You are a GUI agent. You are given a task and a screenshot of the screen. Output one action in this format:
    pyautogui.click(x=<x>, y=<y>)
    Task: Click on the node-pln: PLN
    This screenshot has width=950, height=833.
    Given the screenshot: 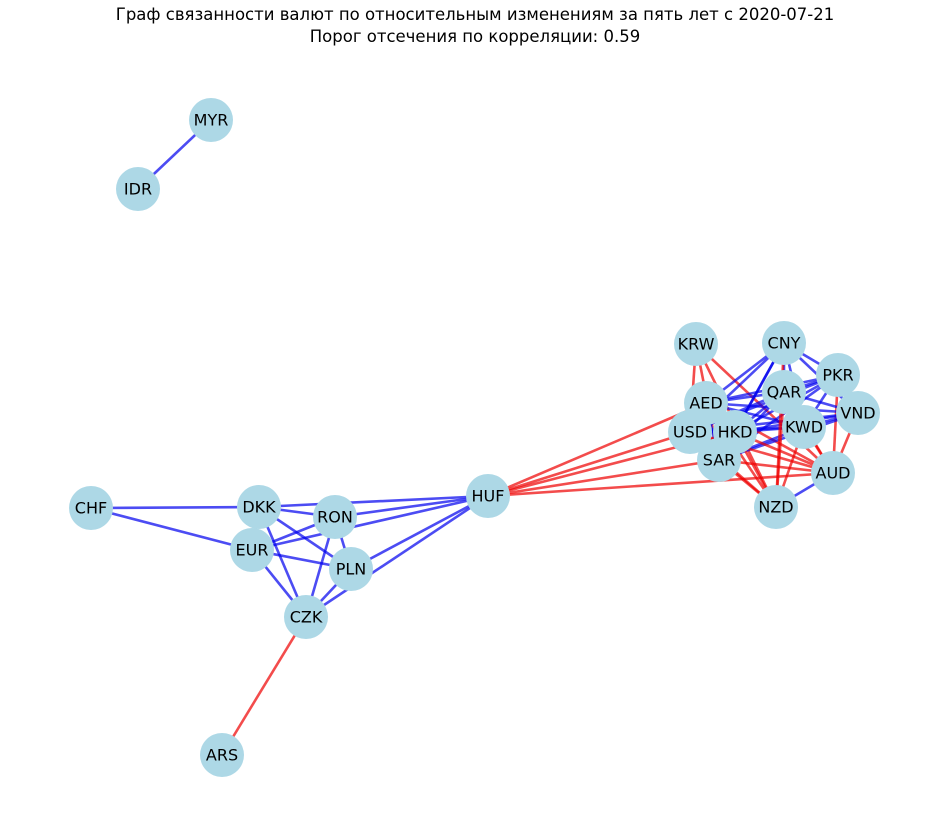 What is the action you would take?
    pyautogui.click(x=351, y=569)
    